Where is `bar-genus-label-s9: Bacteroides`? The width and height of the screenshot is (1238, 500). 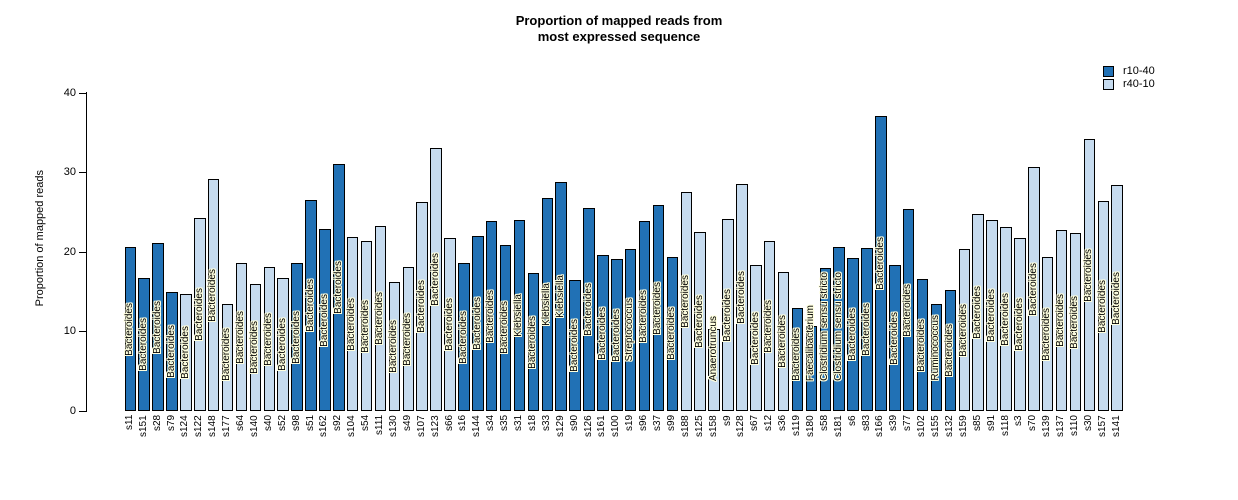 bar-genus-label-s9: Bacteroides is located at coordinates (727, 315).